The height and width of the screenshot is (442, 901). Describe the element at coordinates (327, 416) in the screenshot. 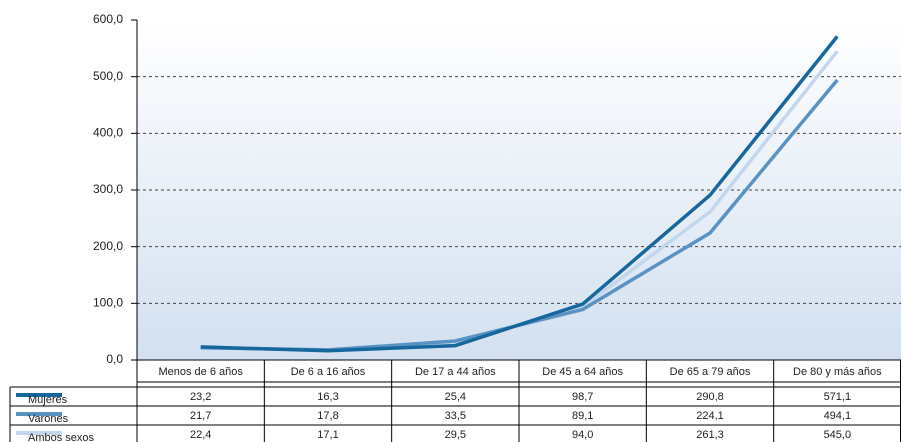

I see `table-value: 17,8` at that location.